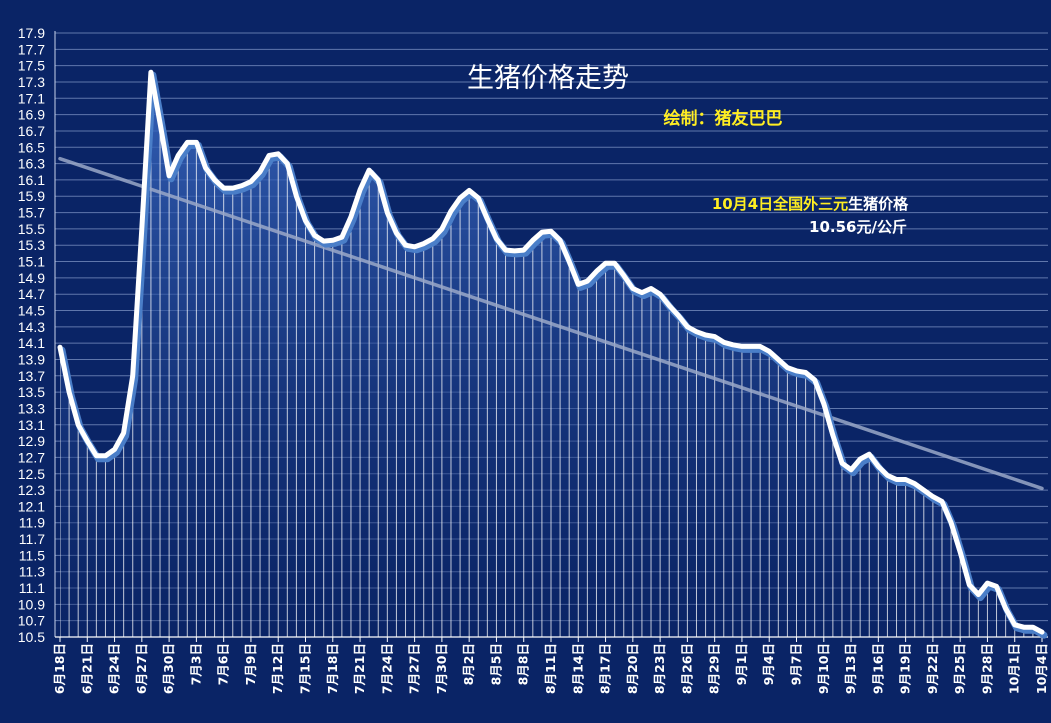 Image resolution: width=1051 pixels, height=723 pixels. Describe the element at coordinates (495, 664) in the screenshot. I see `x-tick-label: 8月5日` at that location.